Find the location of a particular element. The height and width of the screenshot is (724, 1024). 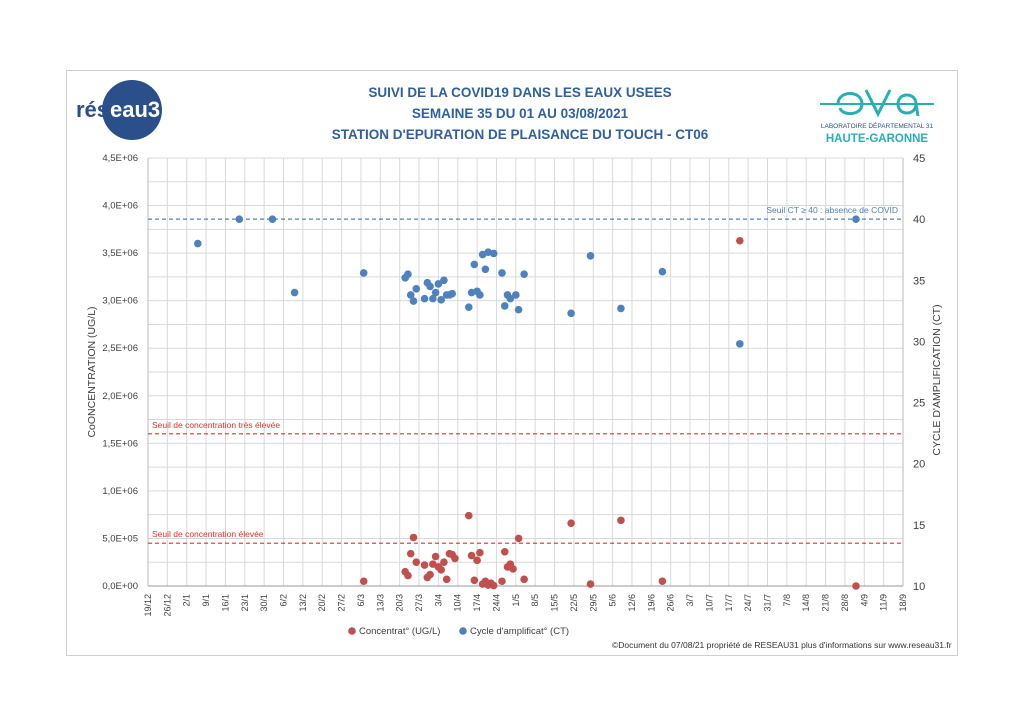

x-tick-label: 2/1 is located at coordinates (187, 600).